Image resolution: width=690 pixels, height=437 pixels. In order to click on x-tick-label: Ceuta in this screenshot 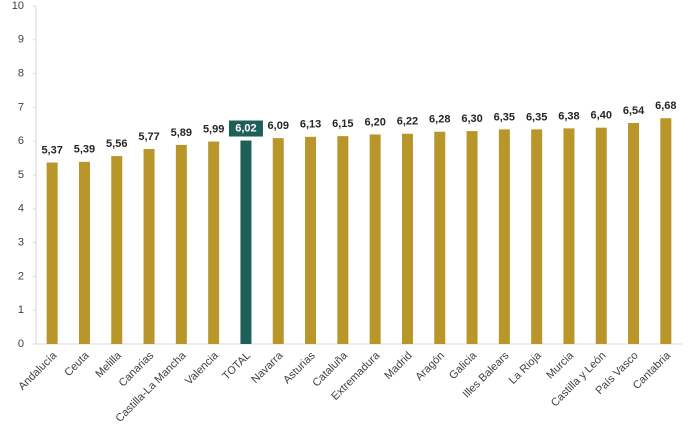, I will do `click(77, 364)`.